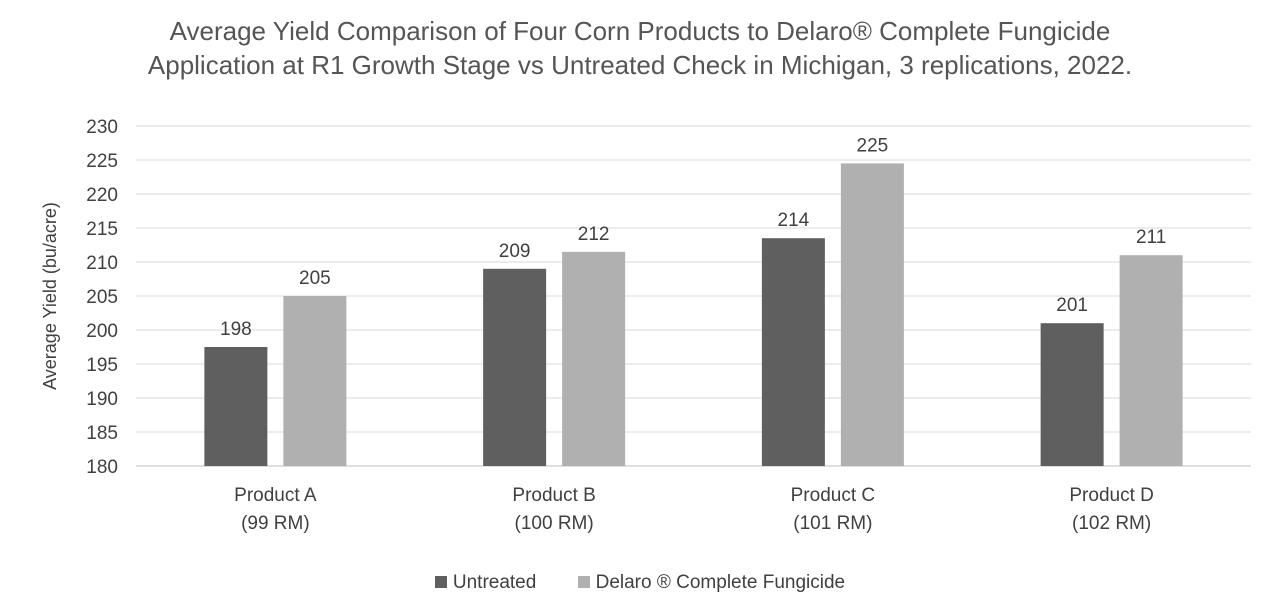 The width and height of the screenshot is (1280, 615). What do you see at coordinates (236, 329) in the screenshot?
I see `data-label: 198` at bounding box center [236, 329].